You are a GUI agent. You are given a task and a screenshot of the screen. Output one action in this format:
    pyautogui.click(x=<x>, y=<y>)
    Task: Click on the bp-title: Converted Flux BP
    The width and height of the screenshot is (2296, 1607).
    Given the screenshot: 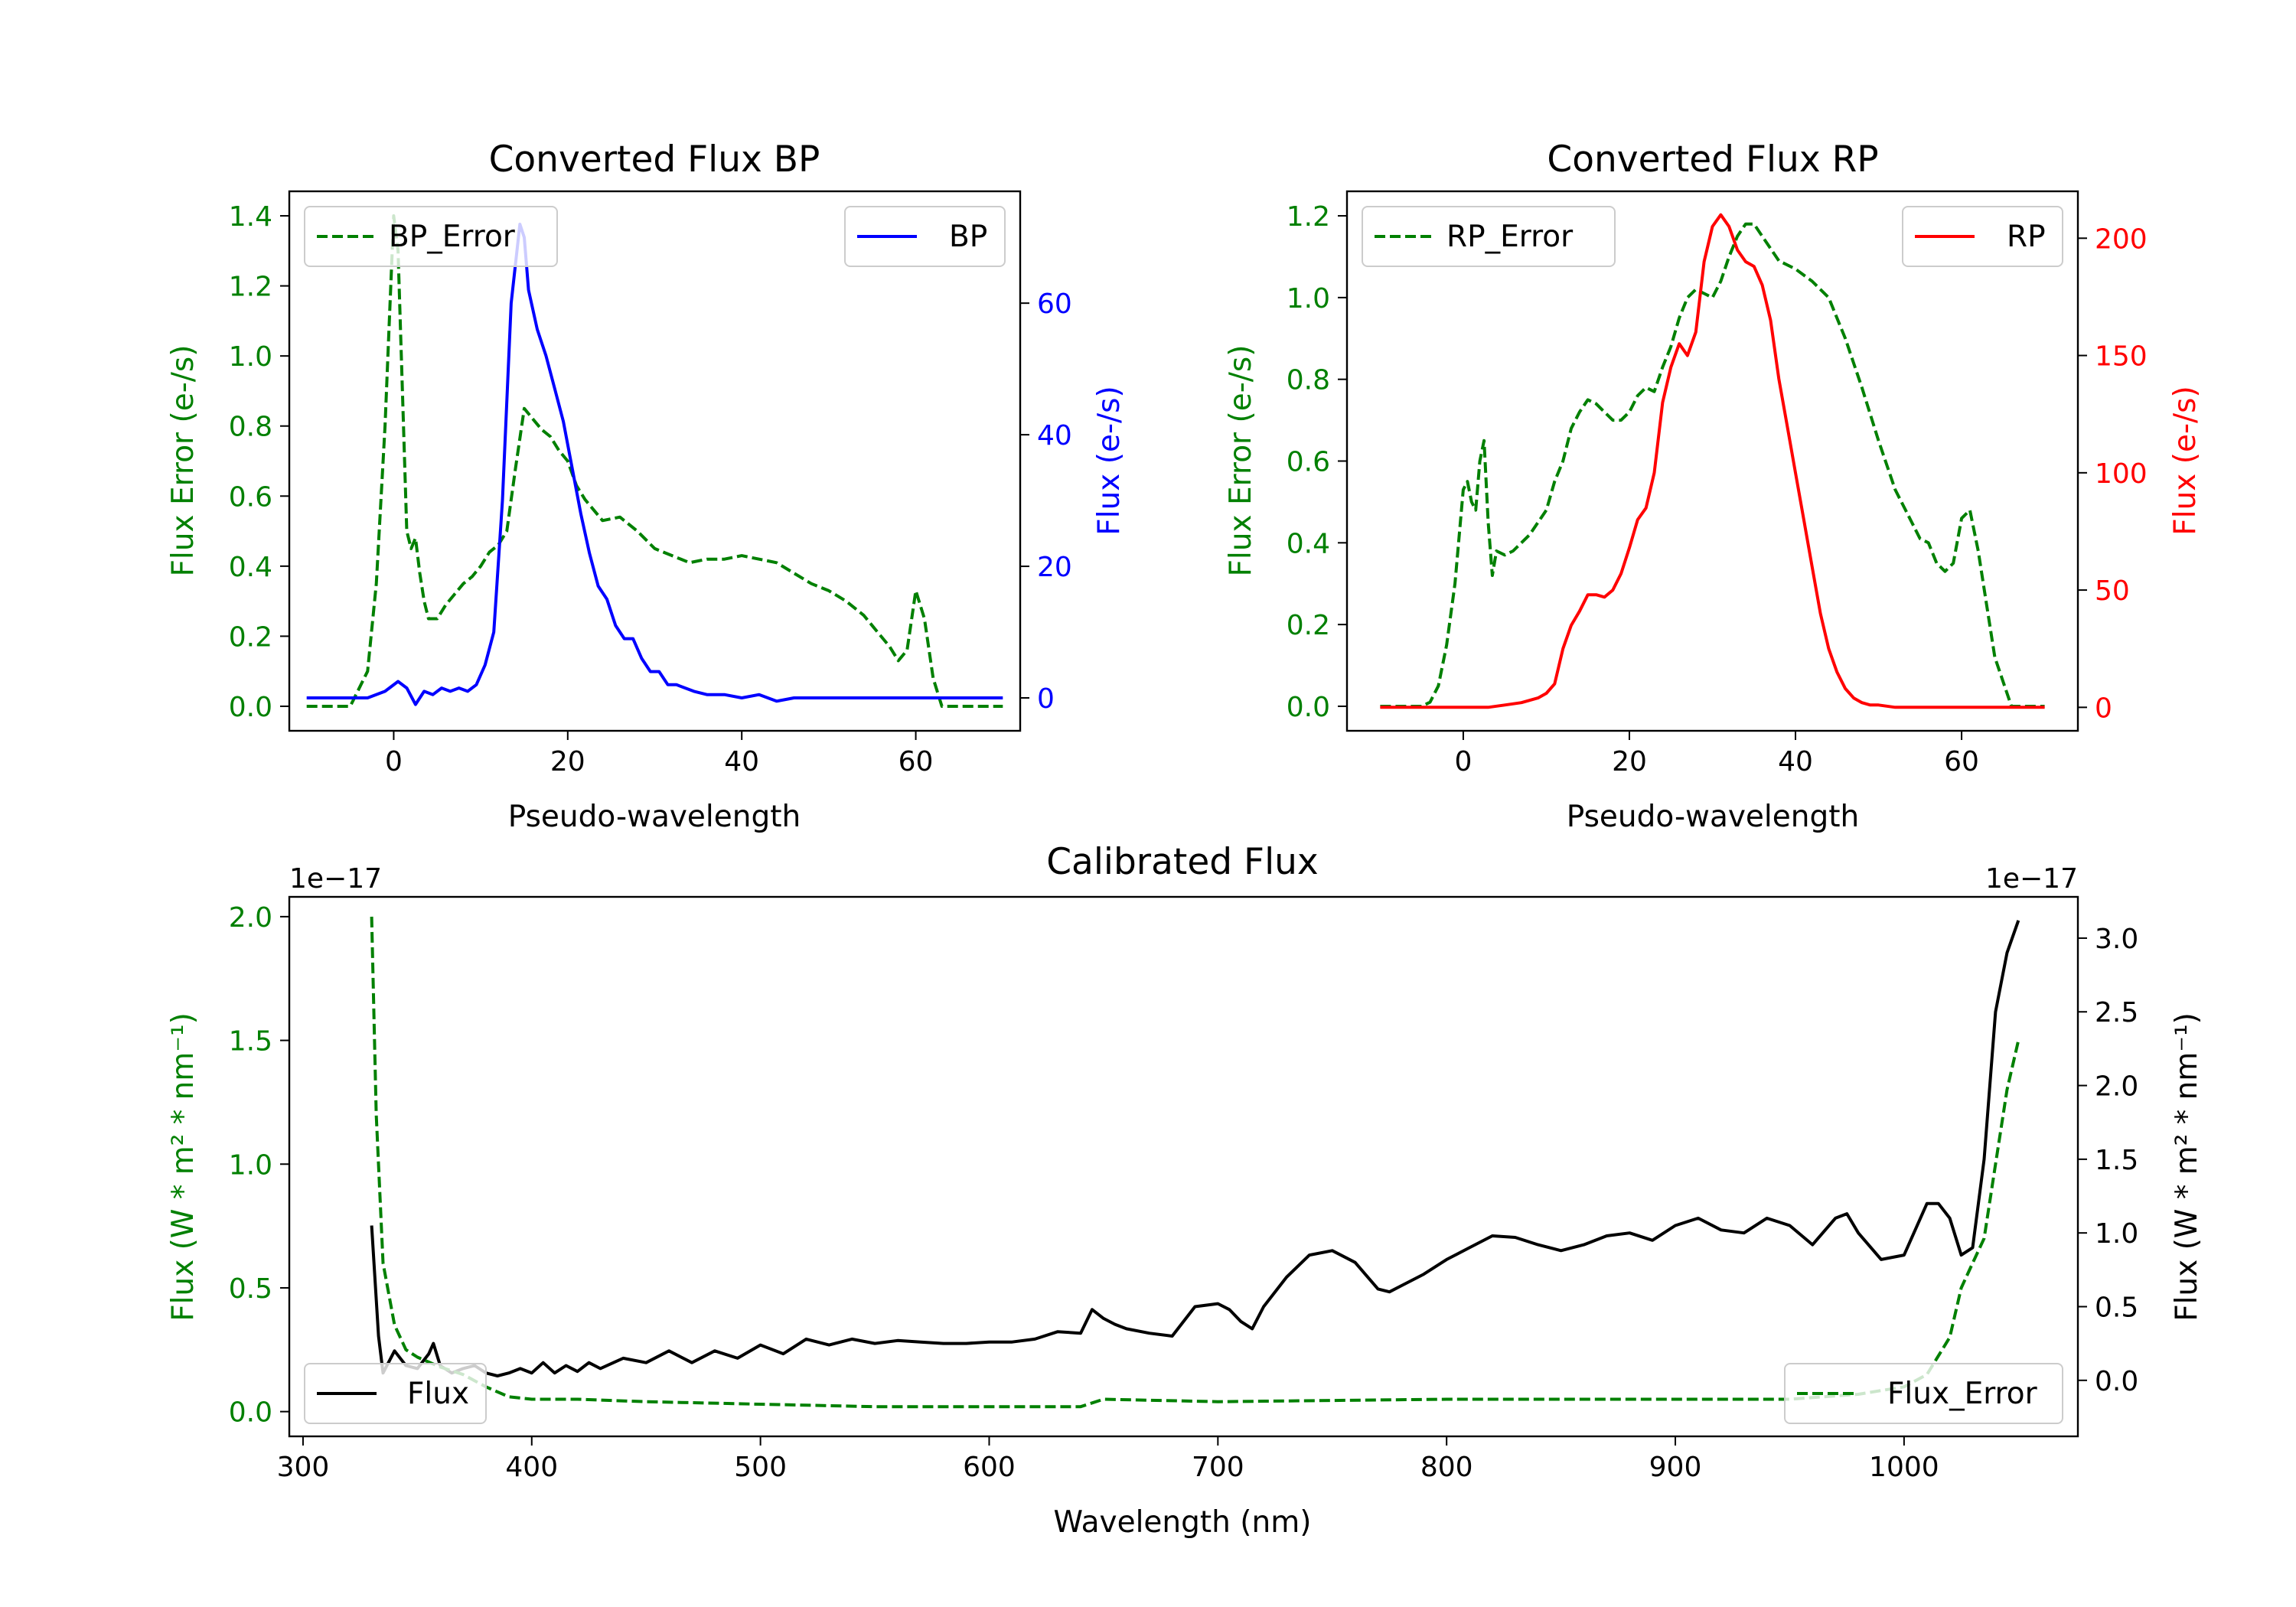 What is the action you would take?
    pyautogui.click(x=654, y=160)
    